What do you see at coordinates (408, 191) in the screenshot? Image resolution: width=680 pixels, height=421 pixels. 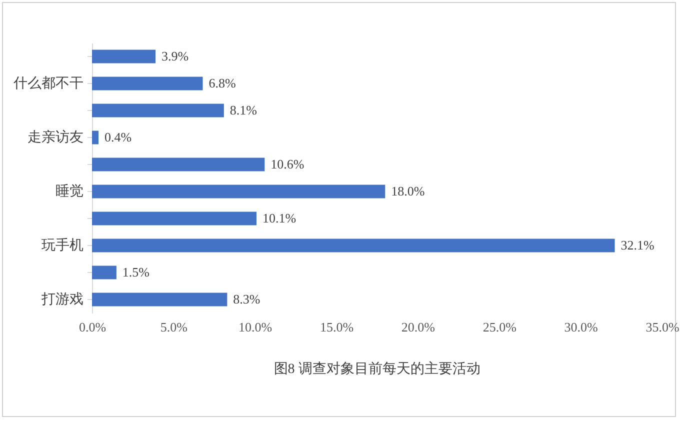 I see `data-label: 18.0%` at bounding box center [408, 191].